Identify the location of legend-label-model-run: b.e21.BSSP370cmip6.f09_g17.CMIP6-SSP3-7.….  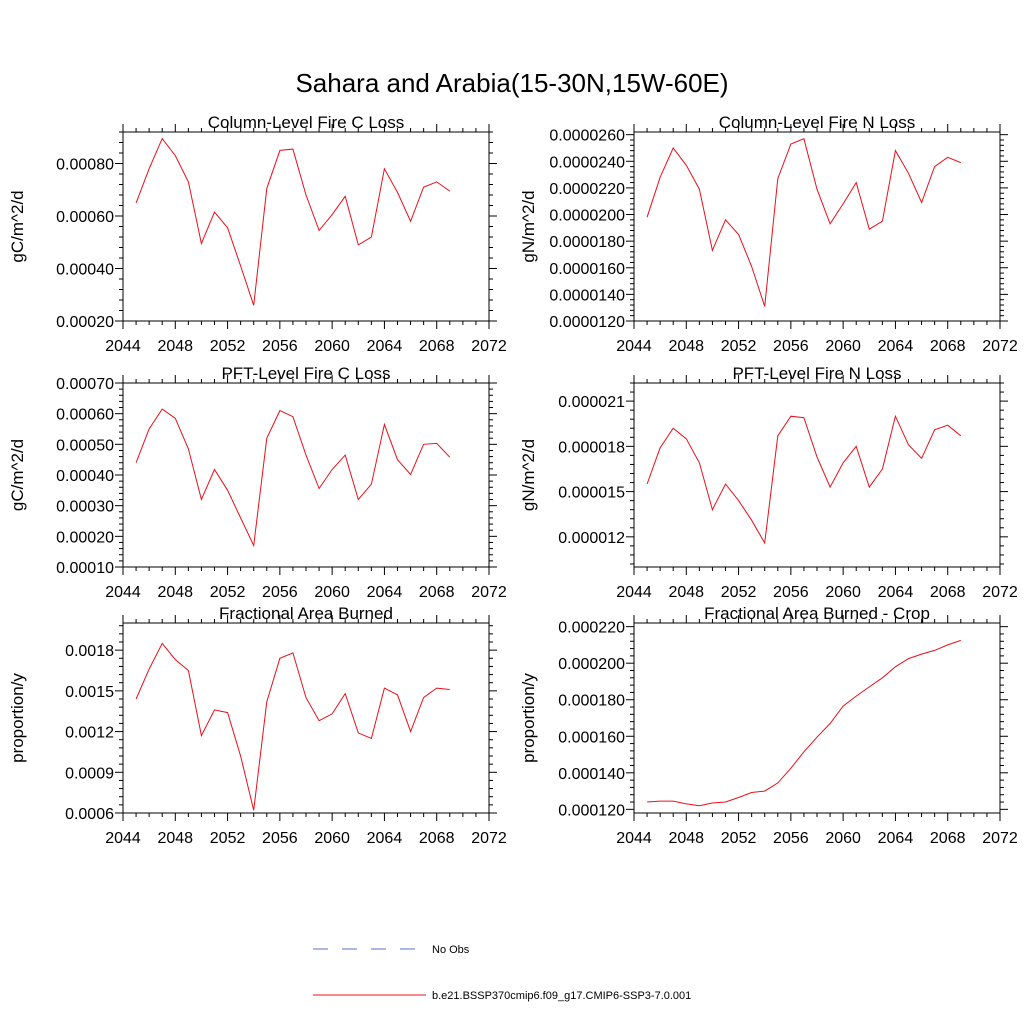
(561, 996).